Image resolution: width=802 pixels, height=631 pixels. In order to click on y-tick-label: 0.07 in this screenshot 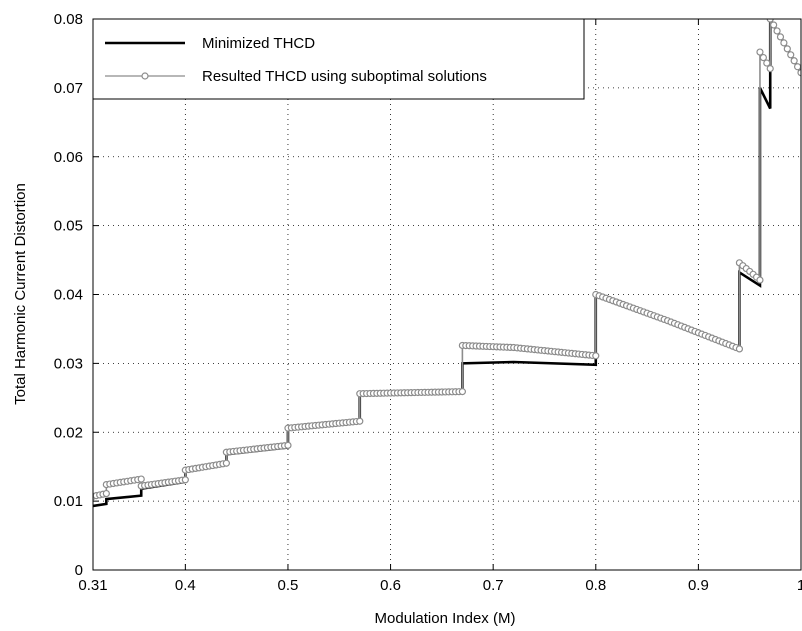, I will do `click(68, 88)`.